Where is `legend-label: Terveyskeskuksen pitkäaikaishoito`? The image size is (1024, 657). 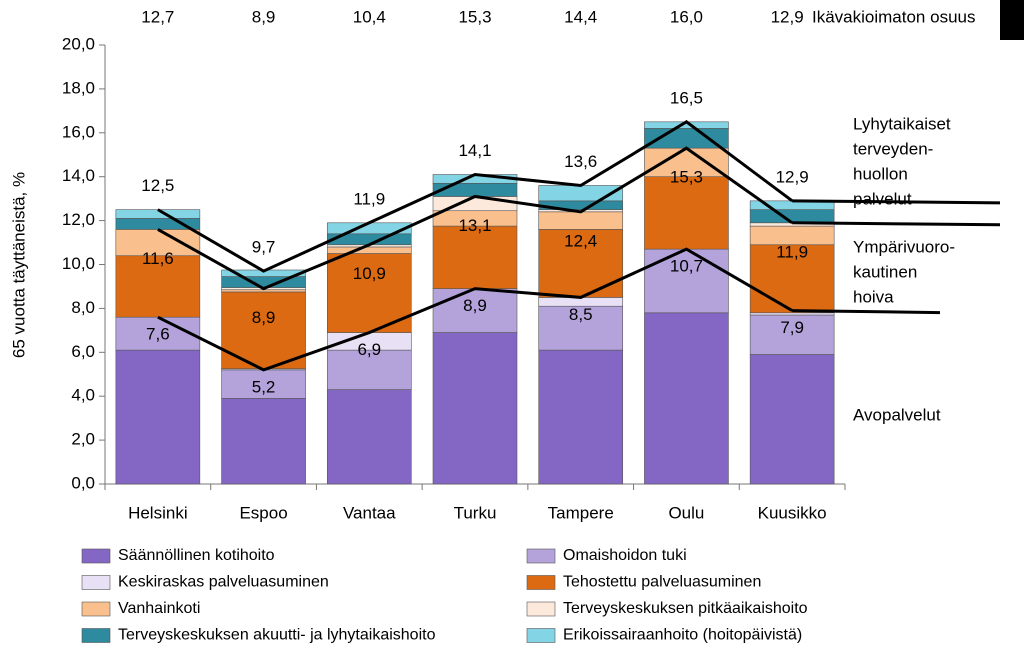
legend-label: Terveyskeskuksen pitkäaikaishoito is located at coordinates (685, 608).